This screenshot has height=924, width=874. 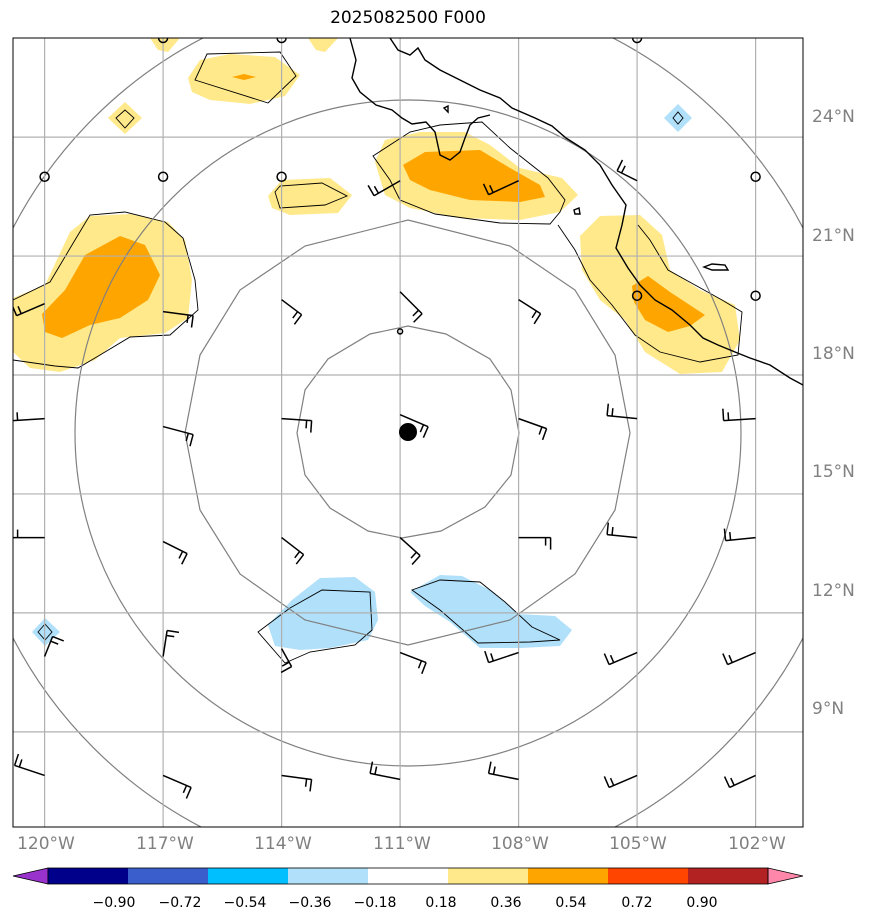 What do you see at coordinates (702, 903) in the screenshot?
I see `colorbar-tick-10: 0.90` at bounding box center [702, 903].